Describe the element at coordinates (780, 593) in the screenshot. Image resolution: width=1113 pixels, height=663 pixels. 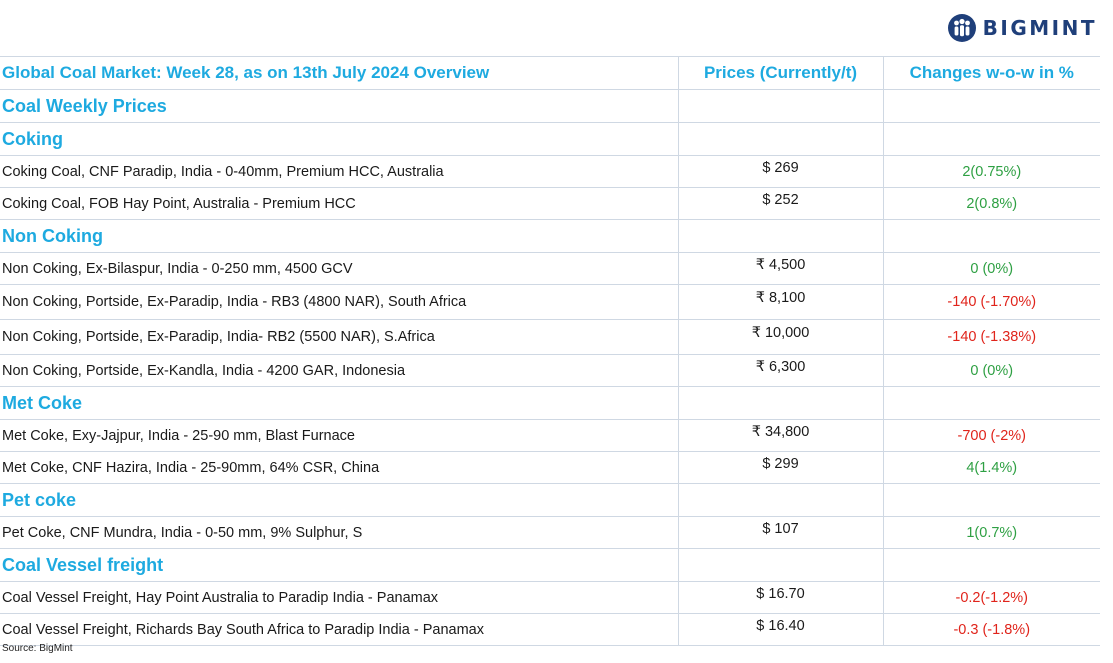
I see `price-value: $ 16.70` at that location.